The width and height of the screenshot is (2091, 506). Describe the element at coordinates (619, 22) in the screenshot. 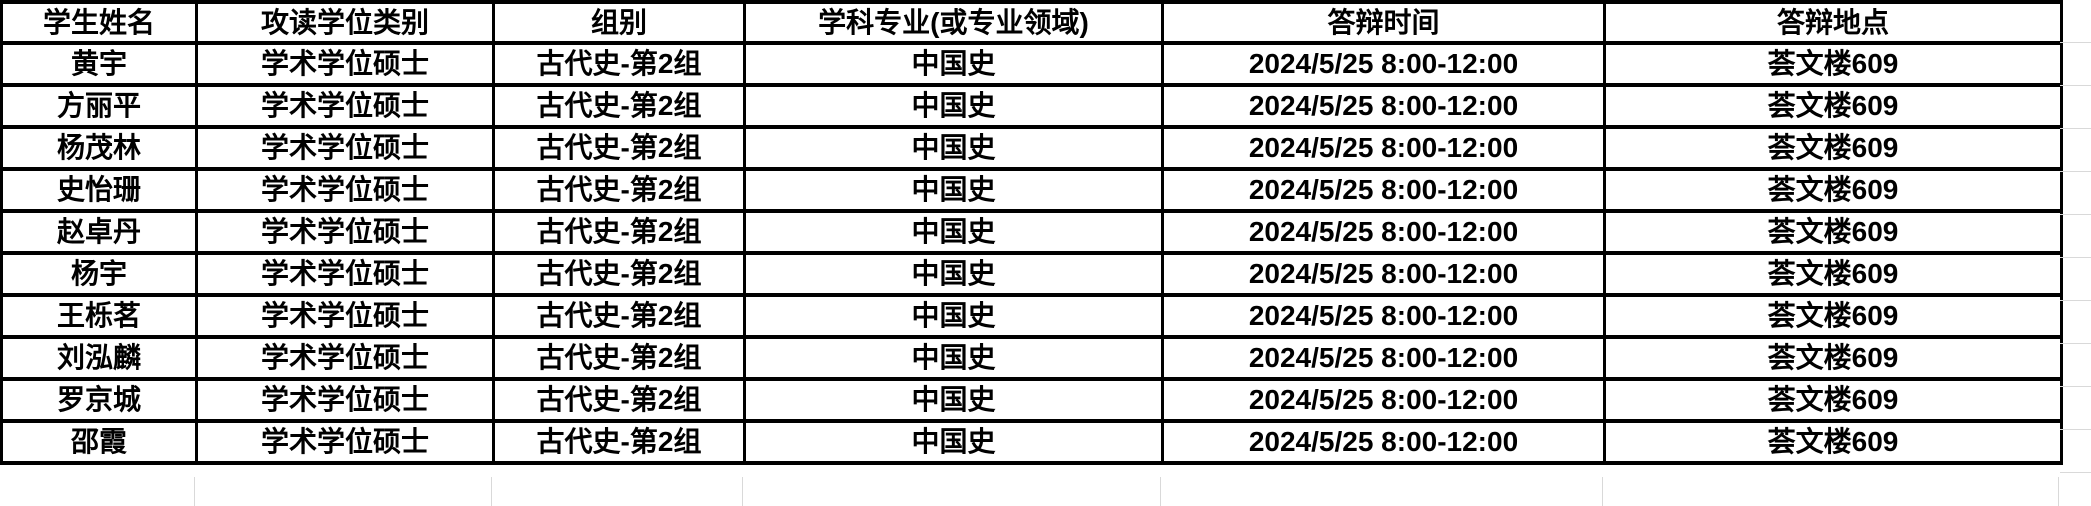

I see `column-header-group: 组别` at that location.